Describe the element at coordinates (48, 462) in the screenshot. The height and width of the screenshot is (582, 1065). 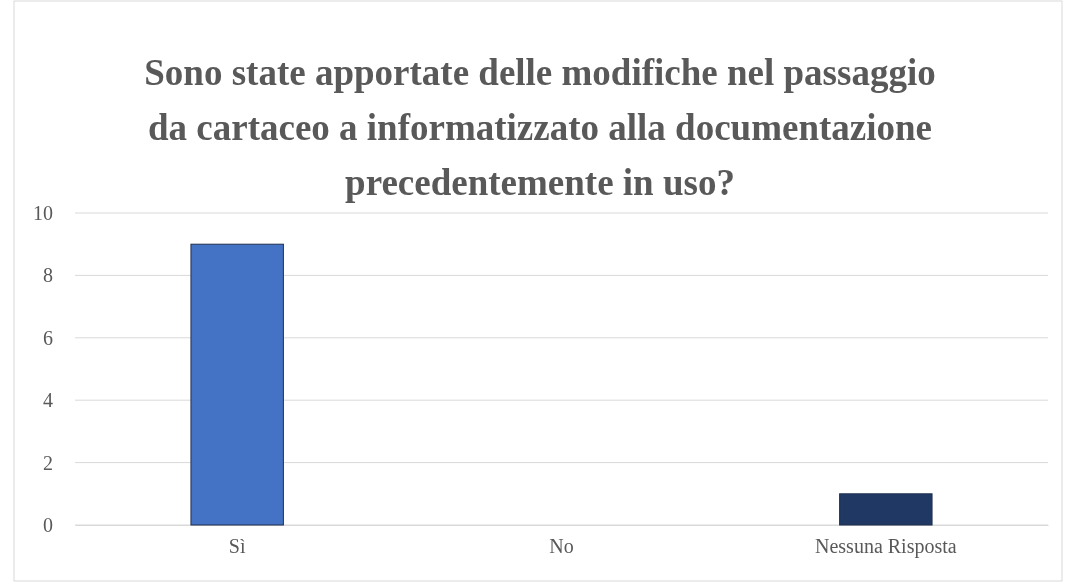
I see `y-tick-label: 2` at that location.